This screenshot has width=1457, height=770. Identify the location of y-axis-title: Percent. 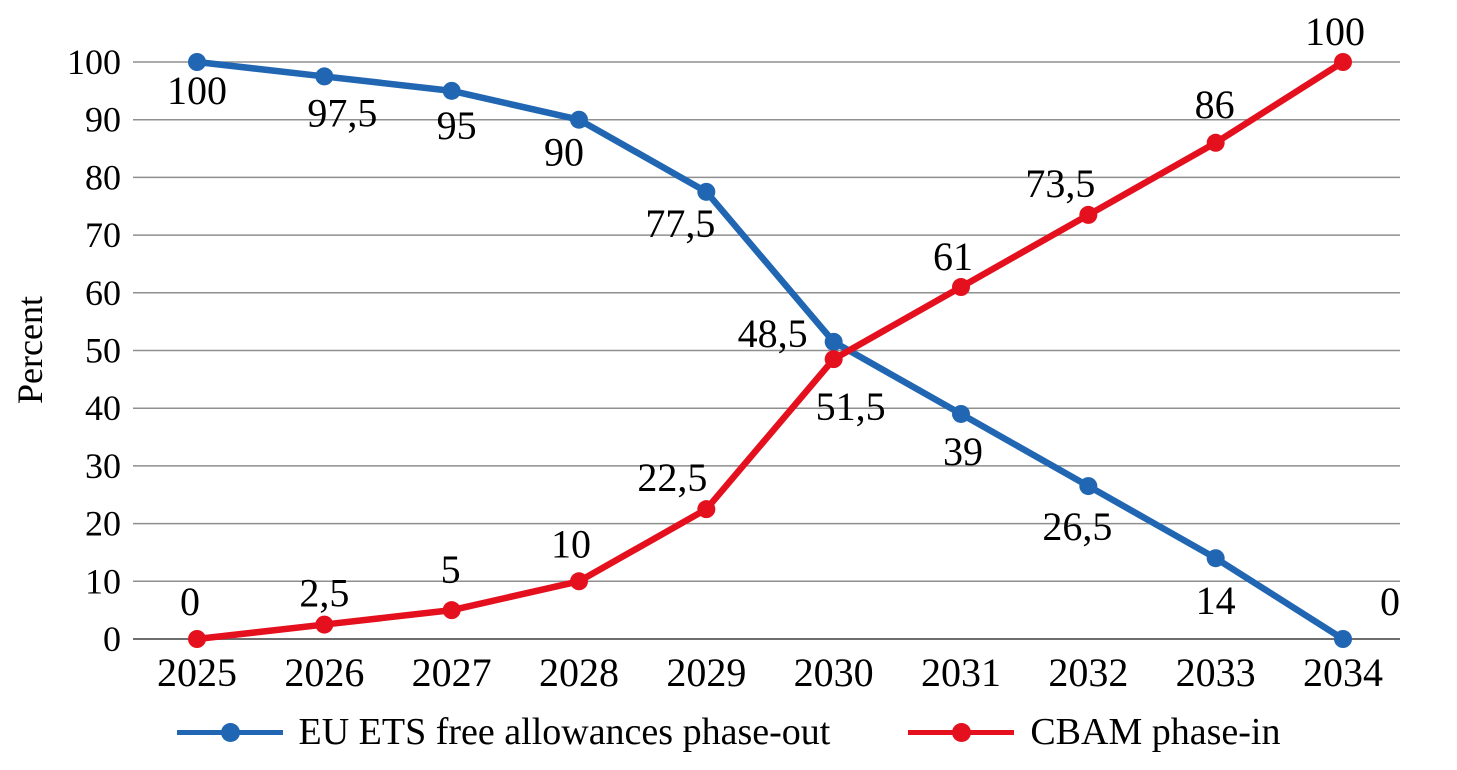
(30, 350).